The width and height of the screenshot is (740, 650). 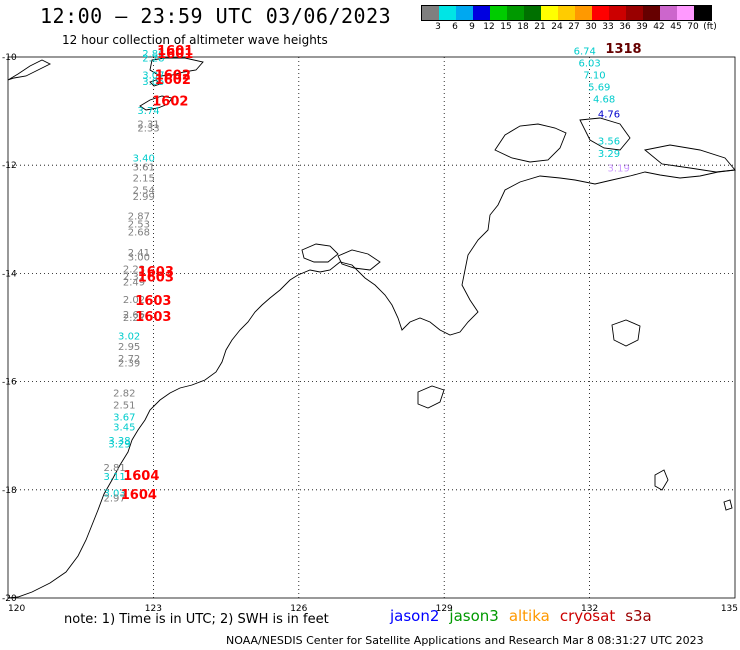 I want to click on color-scale-boxes, so click(x=566, y=13).